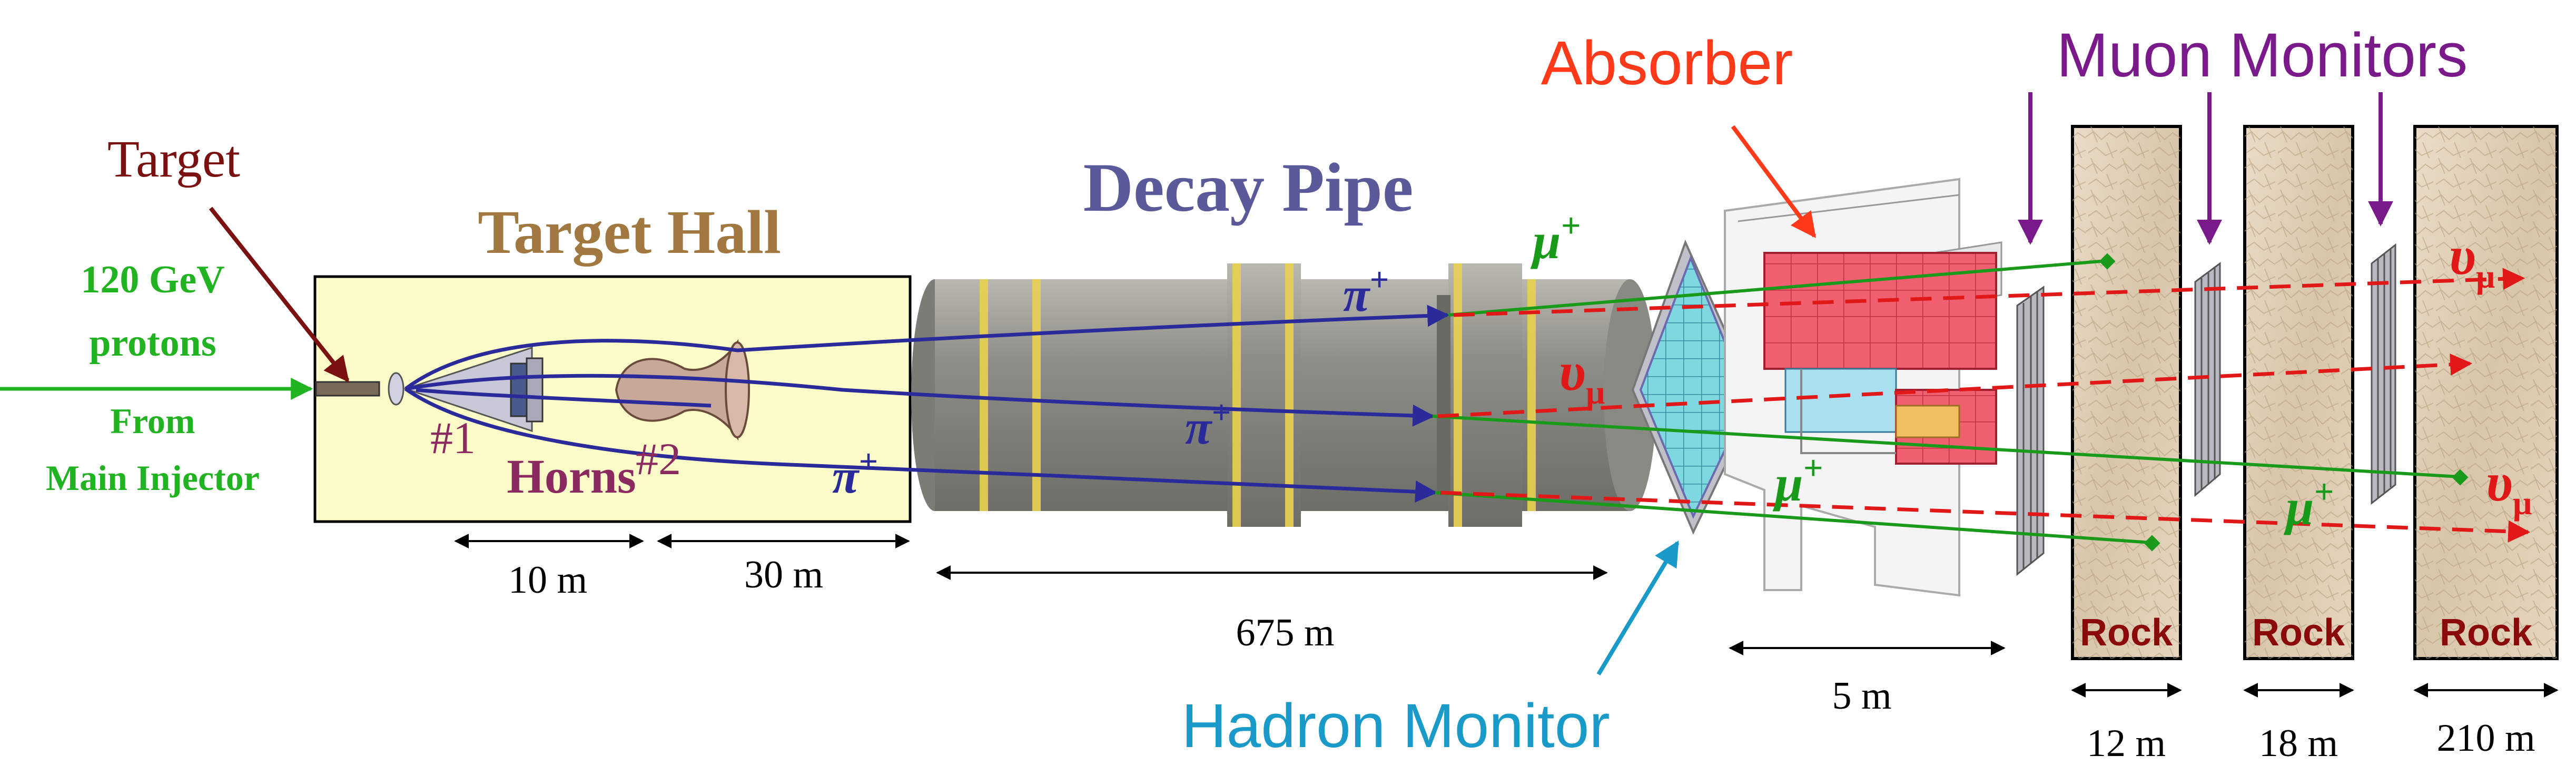 The image size is (2576, 775). I want to click on scale-5m: 5 m, so click(1861, 696).